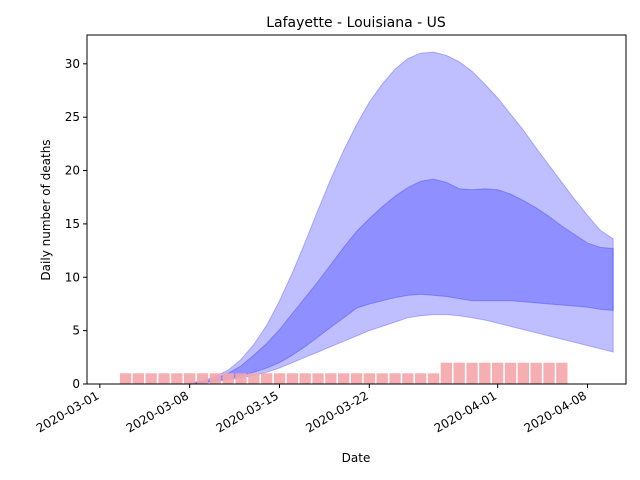 The height and width of the screenshot is (480, 640). I want to click on y-tick-label-10: 10, so click(72, 277).